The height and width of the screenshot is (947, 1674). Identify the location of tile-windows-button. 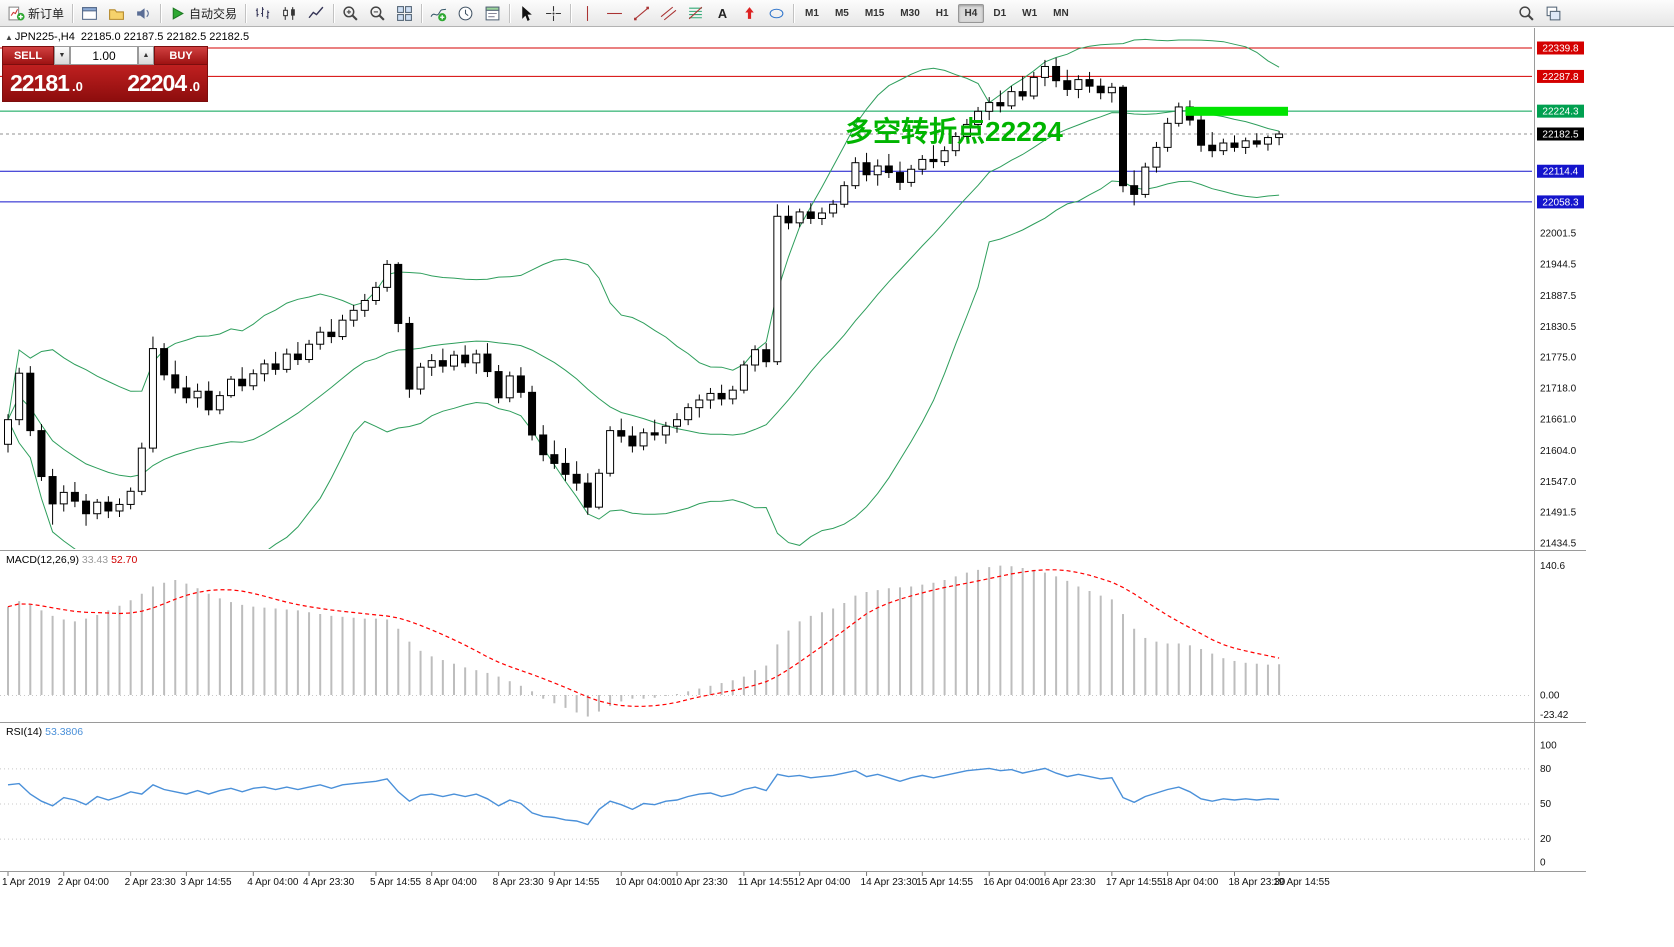
(404, 13).